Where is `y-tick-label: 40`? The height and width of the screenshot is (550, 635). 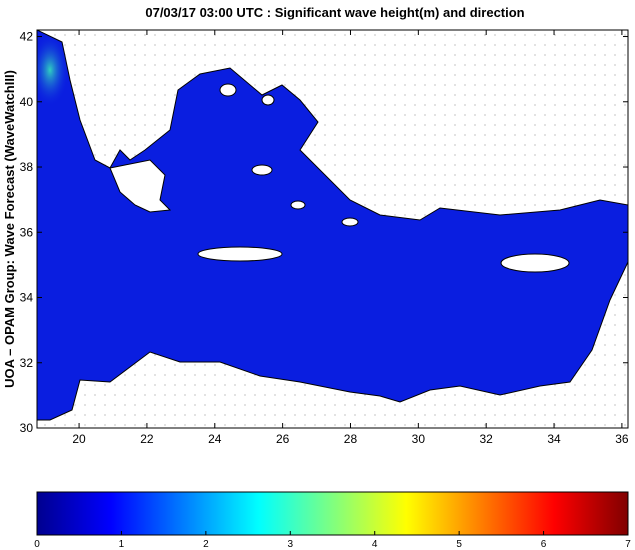 y-tick-label: 40 is located at coordinates (27, 102).